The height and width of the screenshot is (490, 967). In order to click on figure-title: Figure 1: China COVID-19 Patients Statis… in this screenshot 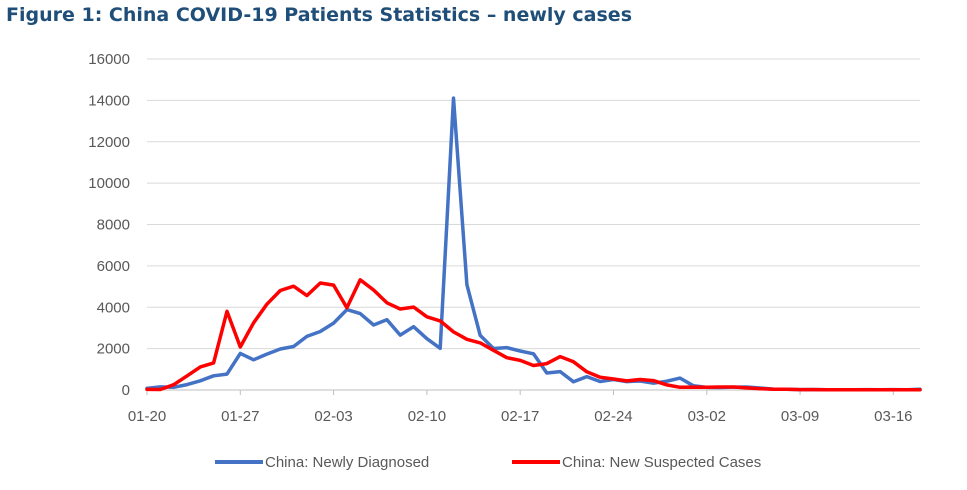, I will do `click(319, 15)`.